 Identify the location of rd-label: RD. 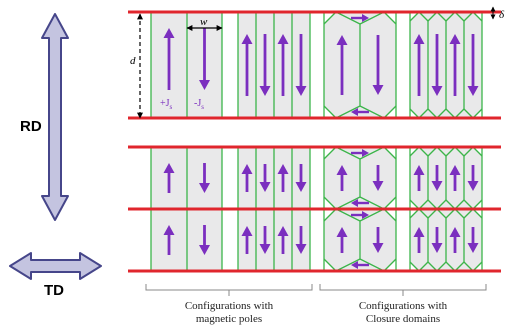
(31, 126).